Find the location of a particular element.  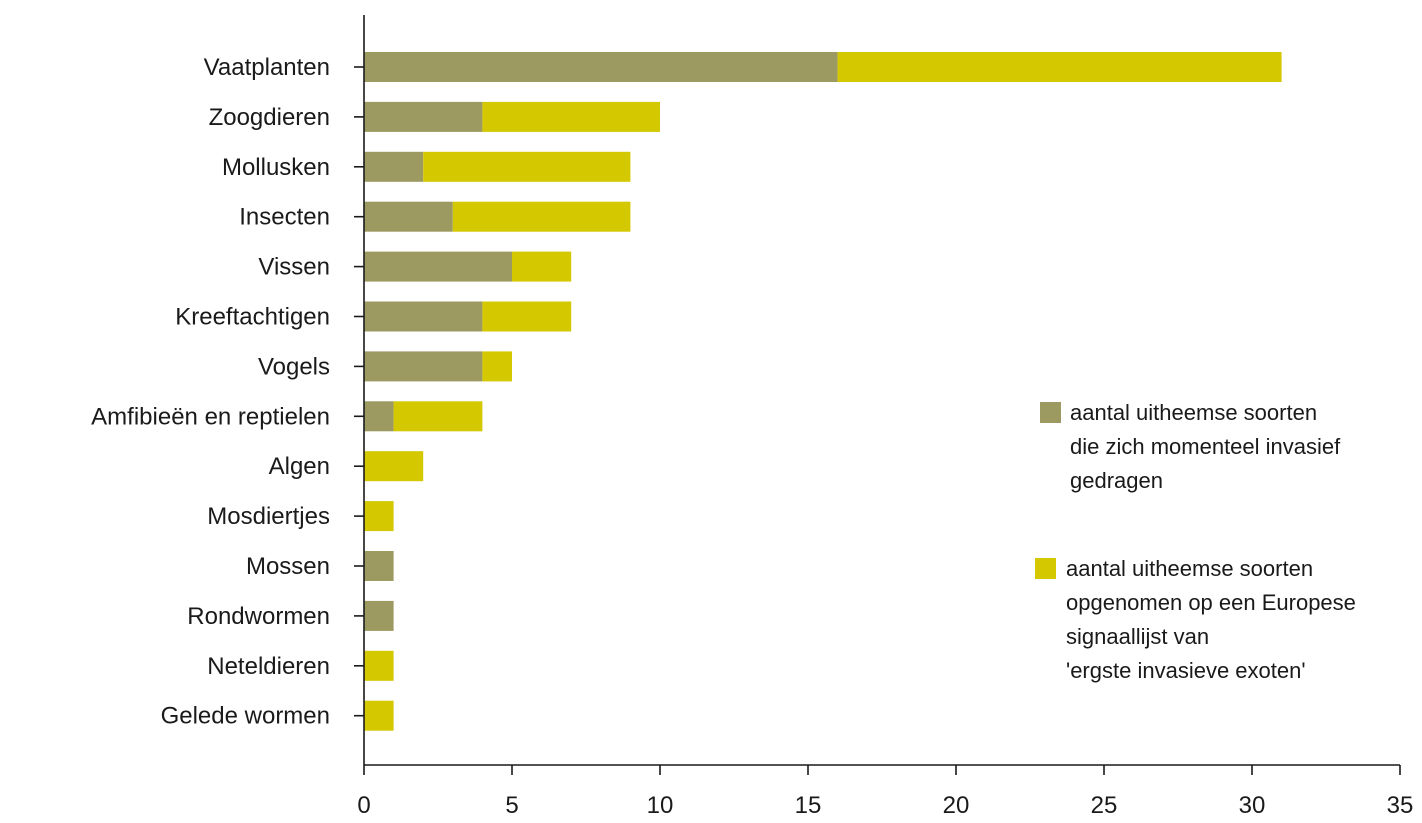

x-tick-label-35: 35 is located at coordinates (1400, 805).